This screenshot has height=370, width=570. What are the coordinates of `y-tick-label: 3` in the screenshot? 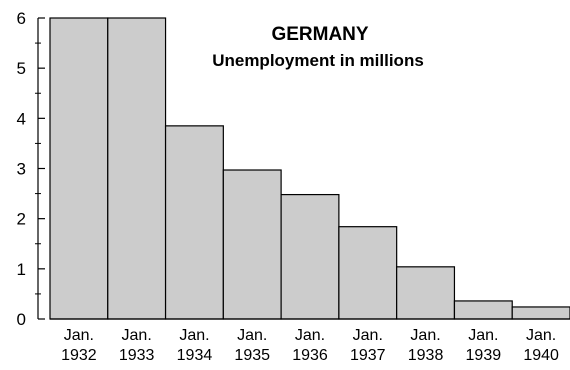 It's located at (21, 169).